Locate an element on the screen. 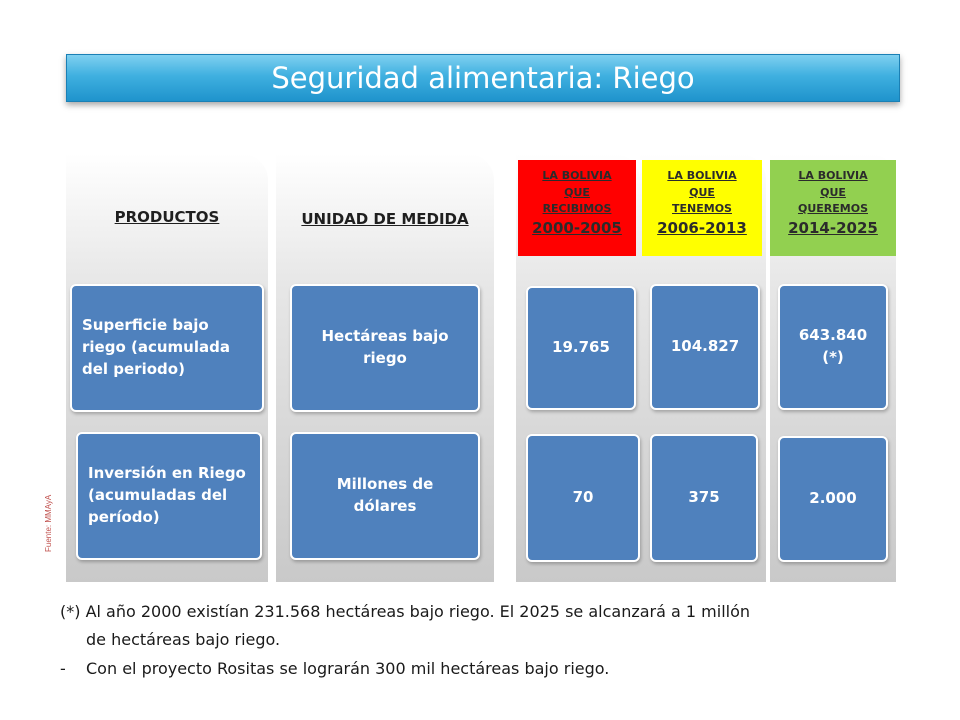 The image size is (960, 720). value-2014-hectareas-note: (*) is located at coordinates (833, 357).